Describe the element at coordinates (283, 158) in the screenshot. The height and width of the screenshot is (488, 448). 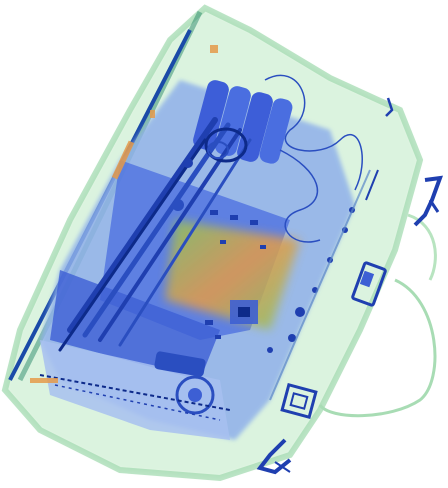
I see `wires` at that location.